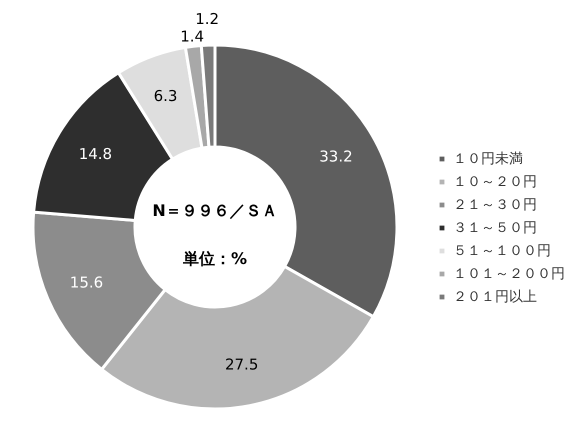 The width and height of the screenshot is (587, 434). Describe the element at coordinates (488, 159) in the screenshot. I see `legend-label: １０円未満` at that location.